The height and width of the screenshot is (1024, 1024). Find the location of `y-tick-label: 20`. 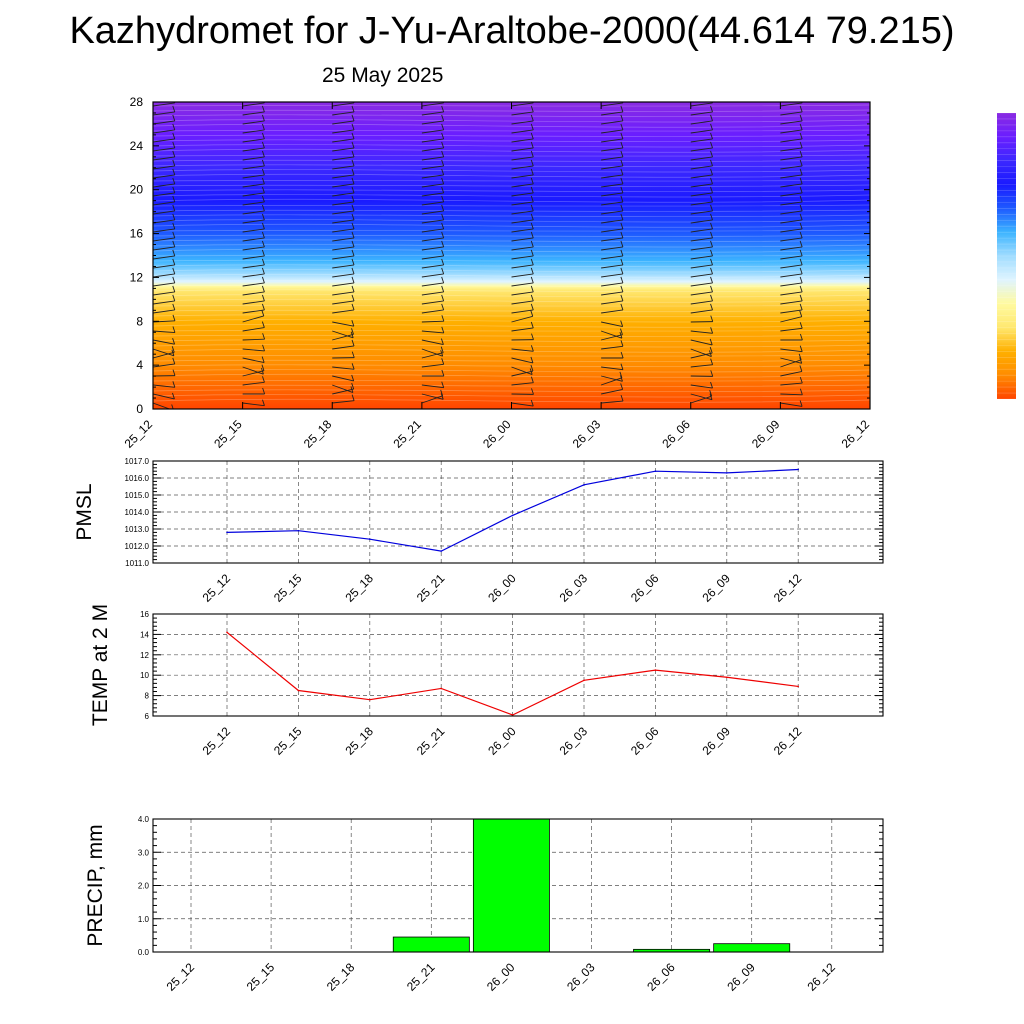

y-tick-label: 20 is located at coordinates (137, 190).